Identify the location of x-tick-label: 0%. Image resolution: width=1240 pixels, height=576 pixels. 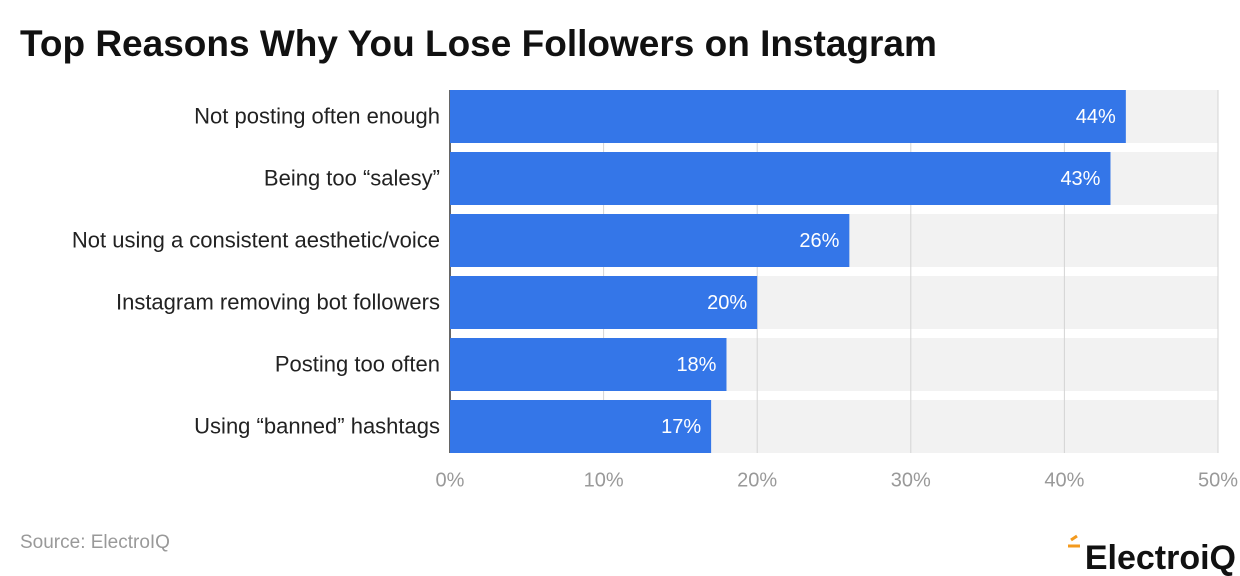
(450, 480).